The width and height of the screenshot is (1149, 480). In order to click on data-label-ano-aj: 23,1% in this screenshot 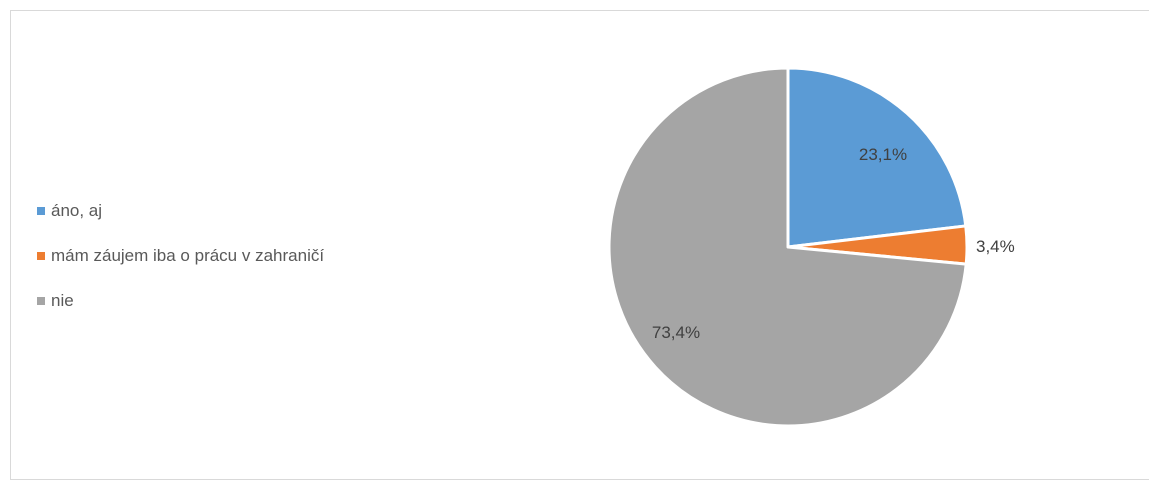, I will do `click(883, 154)`.